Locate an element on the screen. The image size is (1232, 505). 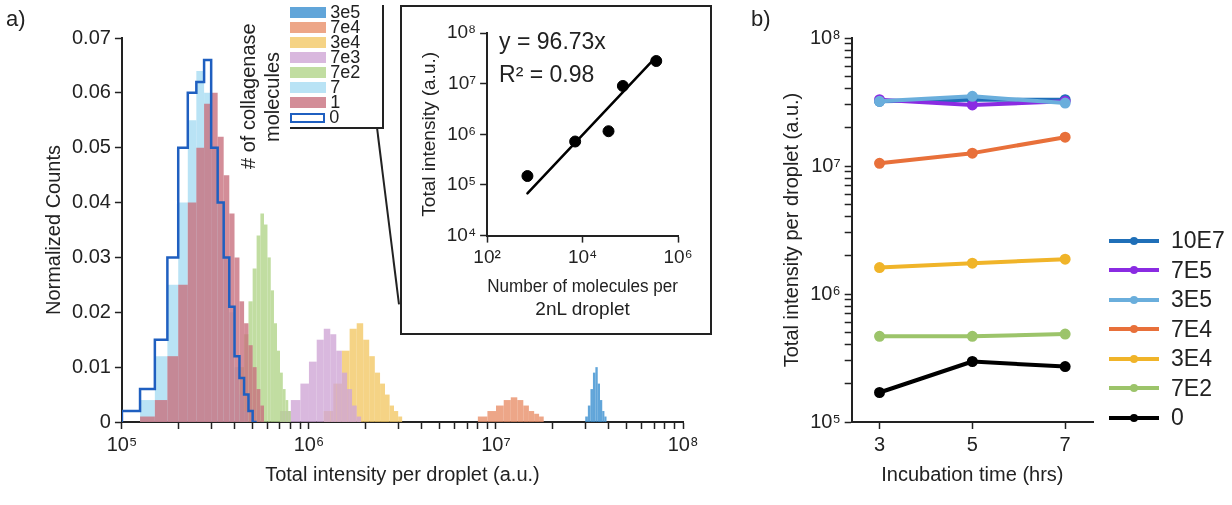
legend-label: 7E5 is located at coordinates (1191, 270).